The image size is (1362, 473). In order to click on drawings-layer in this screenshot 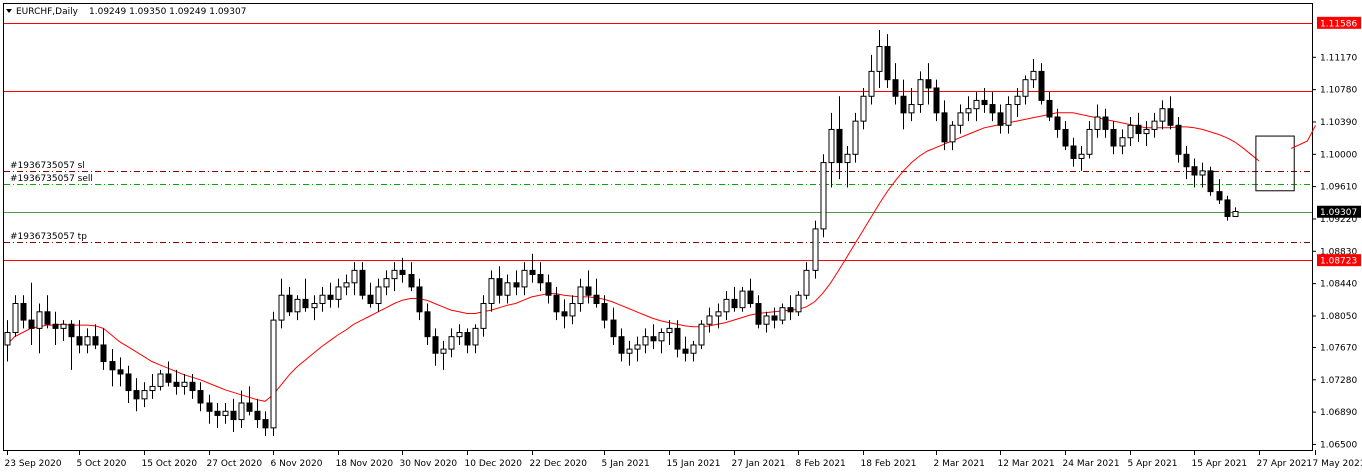, I will do `click(1285, 158)`.